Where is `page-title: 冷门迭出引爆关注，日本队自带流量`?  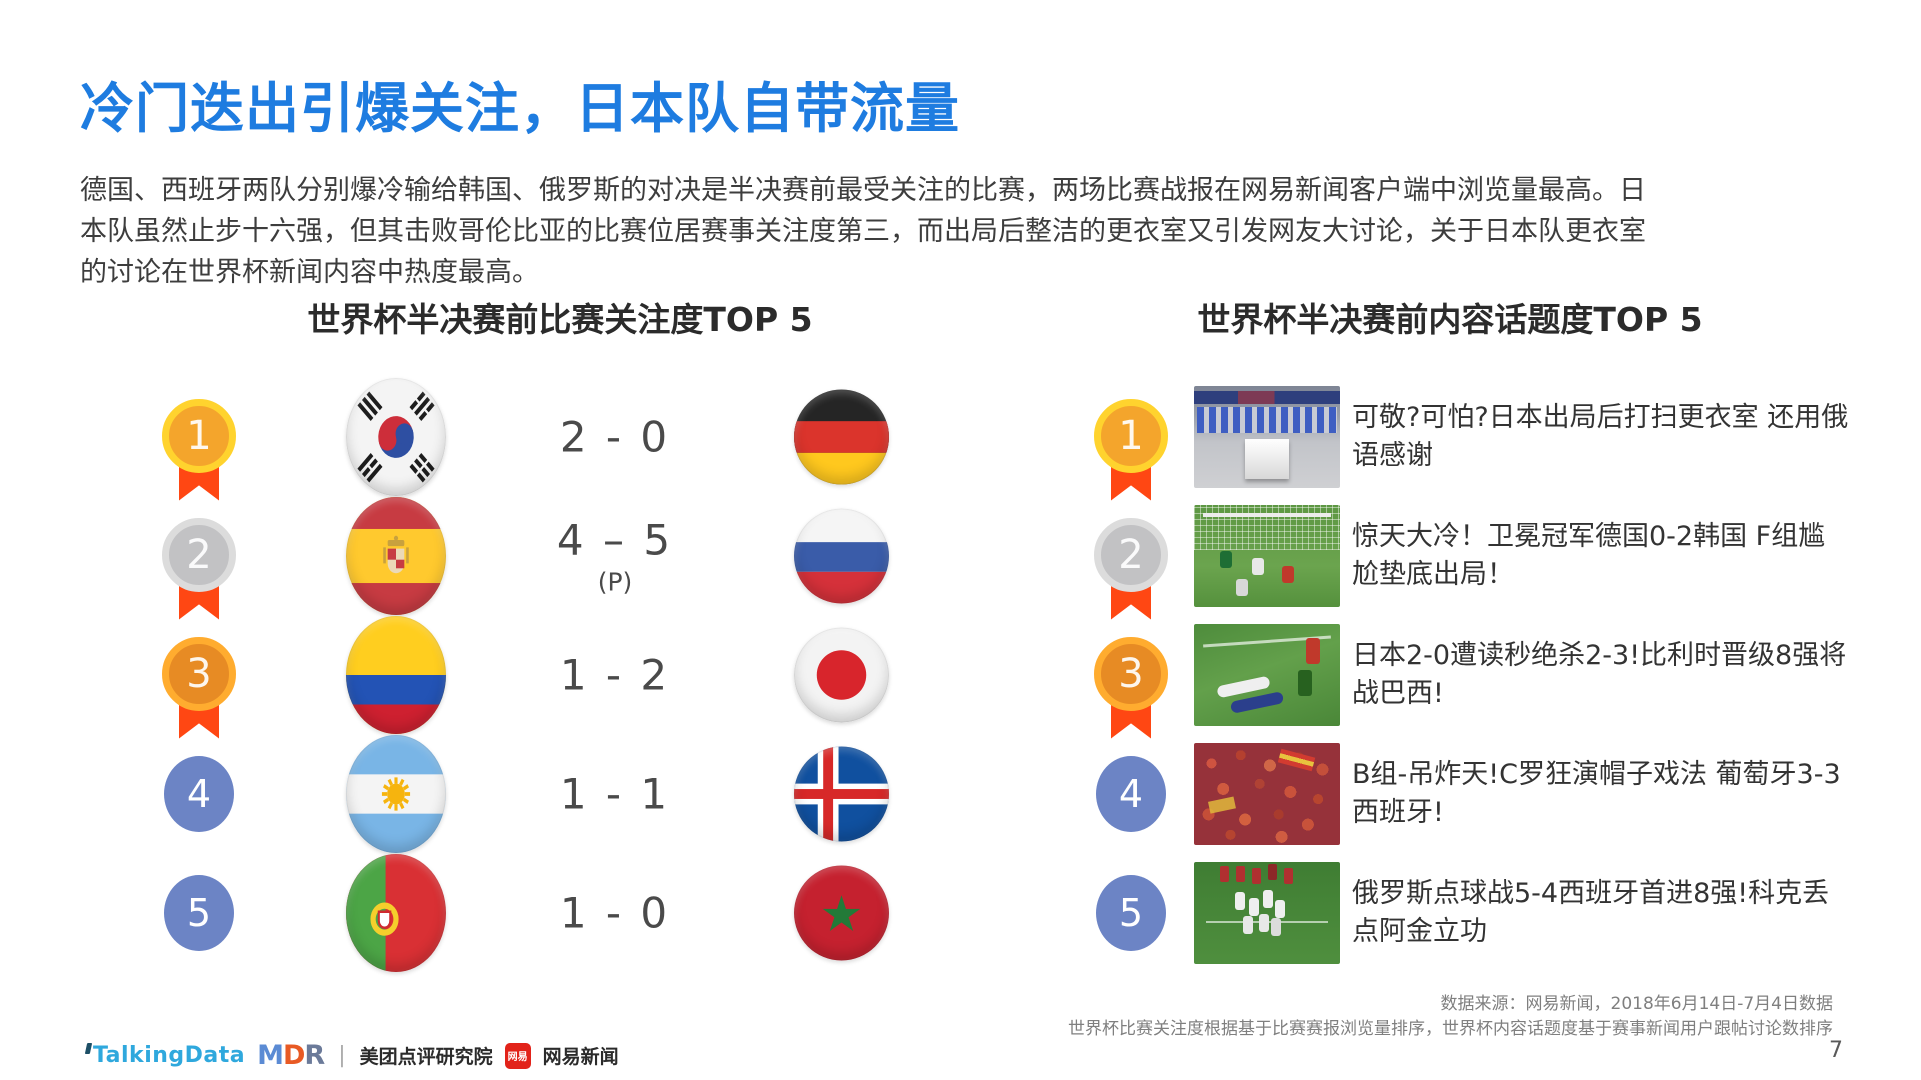 page-title: 冷门迭出引爆关注，日本队自带流量 is located at coordinates (520, 108).